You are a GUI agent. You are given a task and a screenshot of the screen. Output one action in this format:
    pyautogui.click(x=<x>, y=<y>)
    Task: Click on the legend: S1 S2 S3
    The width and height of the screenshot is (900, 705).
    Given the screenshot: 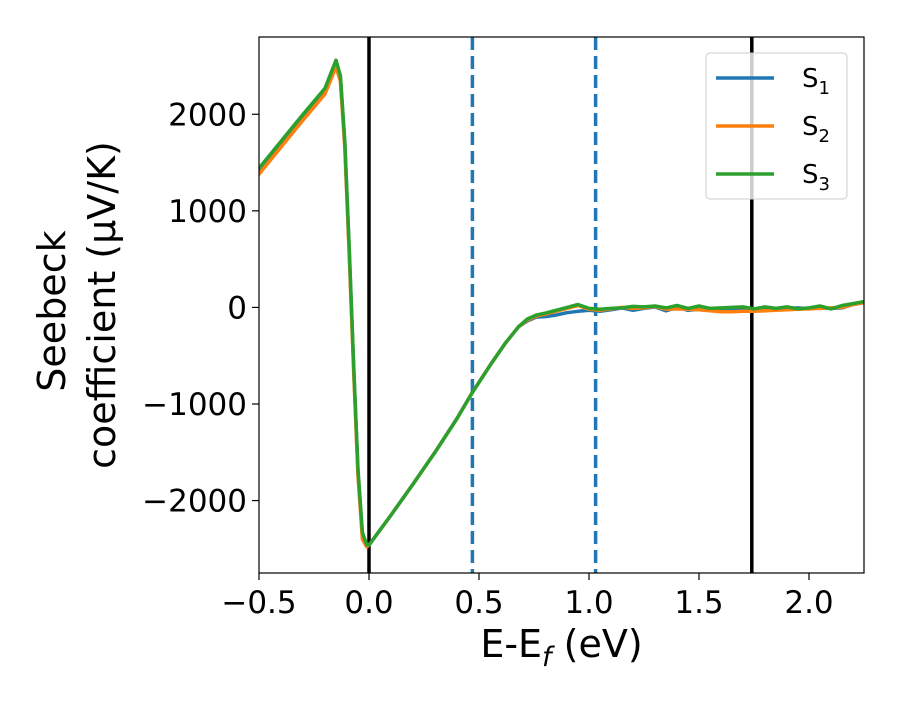 What is the action you would take?
    pyautogui.click(x=776, y=126)
    